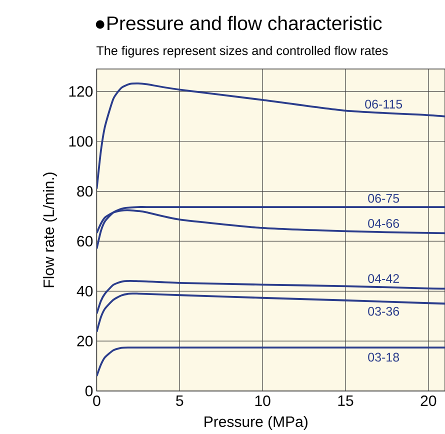  I want to click on x-tick-label: 10, so click(262, 401).